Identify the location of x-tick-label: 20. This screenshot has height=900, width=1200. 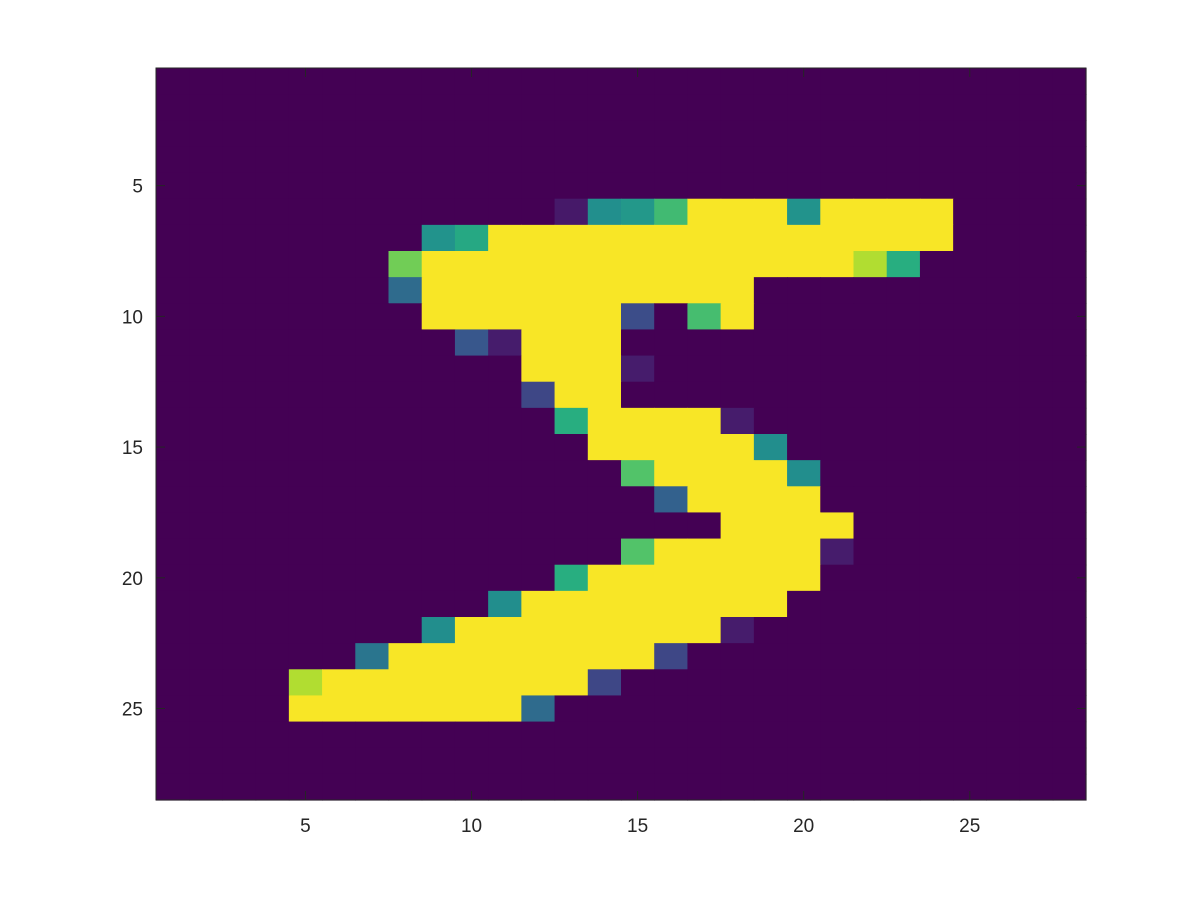
(803, 826).